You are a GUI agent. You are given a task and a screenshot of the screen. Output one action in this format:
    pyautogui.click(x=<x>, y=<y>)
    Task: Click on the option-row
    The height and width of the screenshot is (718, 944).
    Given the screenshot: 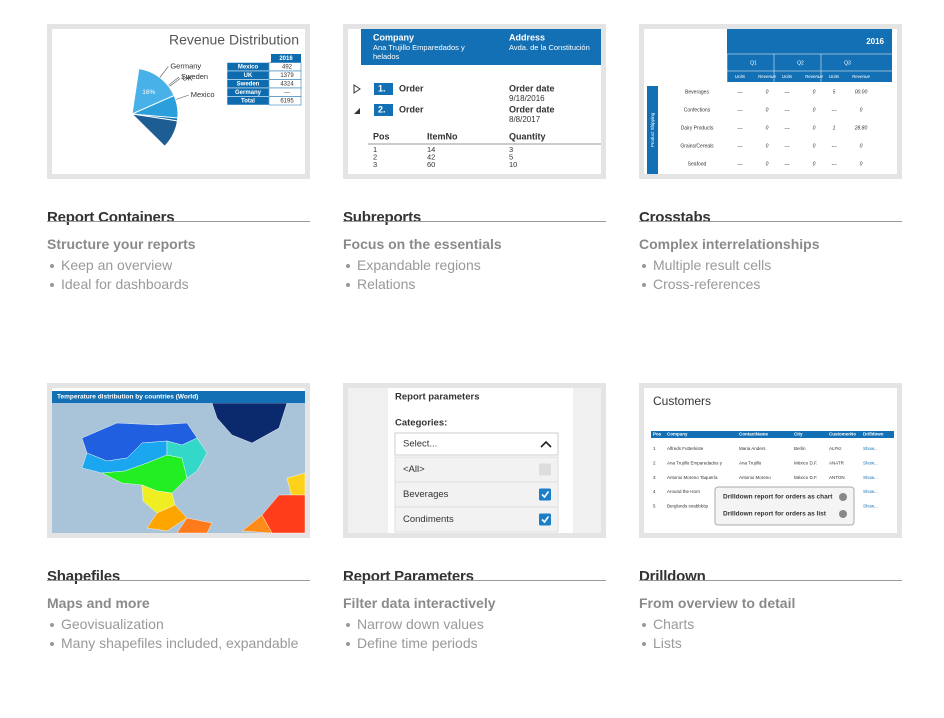 What is the action you would take?
    pyautogui.click(x=476, y=519)
    